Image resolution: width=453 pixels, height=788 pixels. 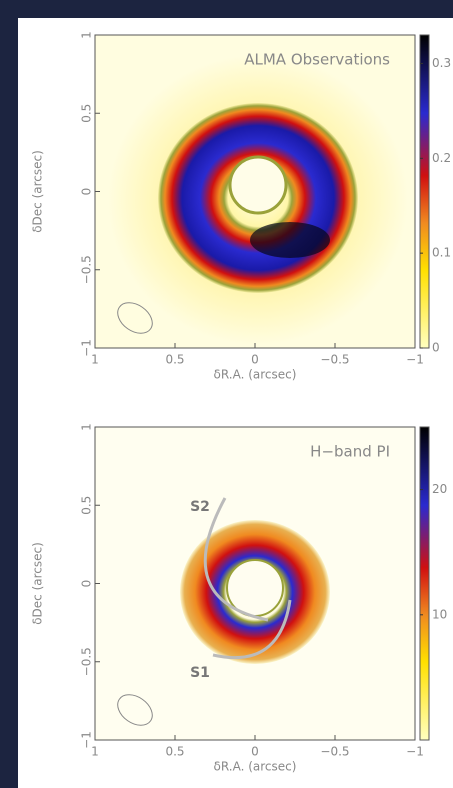 I want to click on colorbar-tick-label: 20, so click(x=439, y=489).